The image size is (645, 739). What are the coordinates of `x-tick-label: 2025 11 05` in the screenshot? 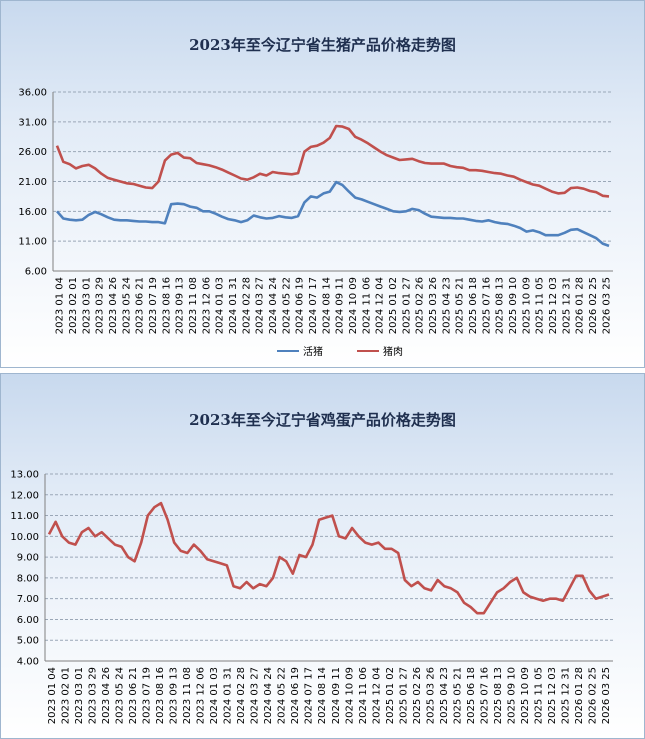 It's located at (539, 695).